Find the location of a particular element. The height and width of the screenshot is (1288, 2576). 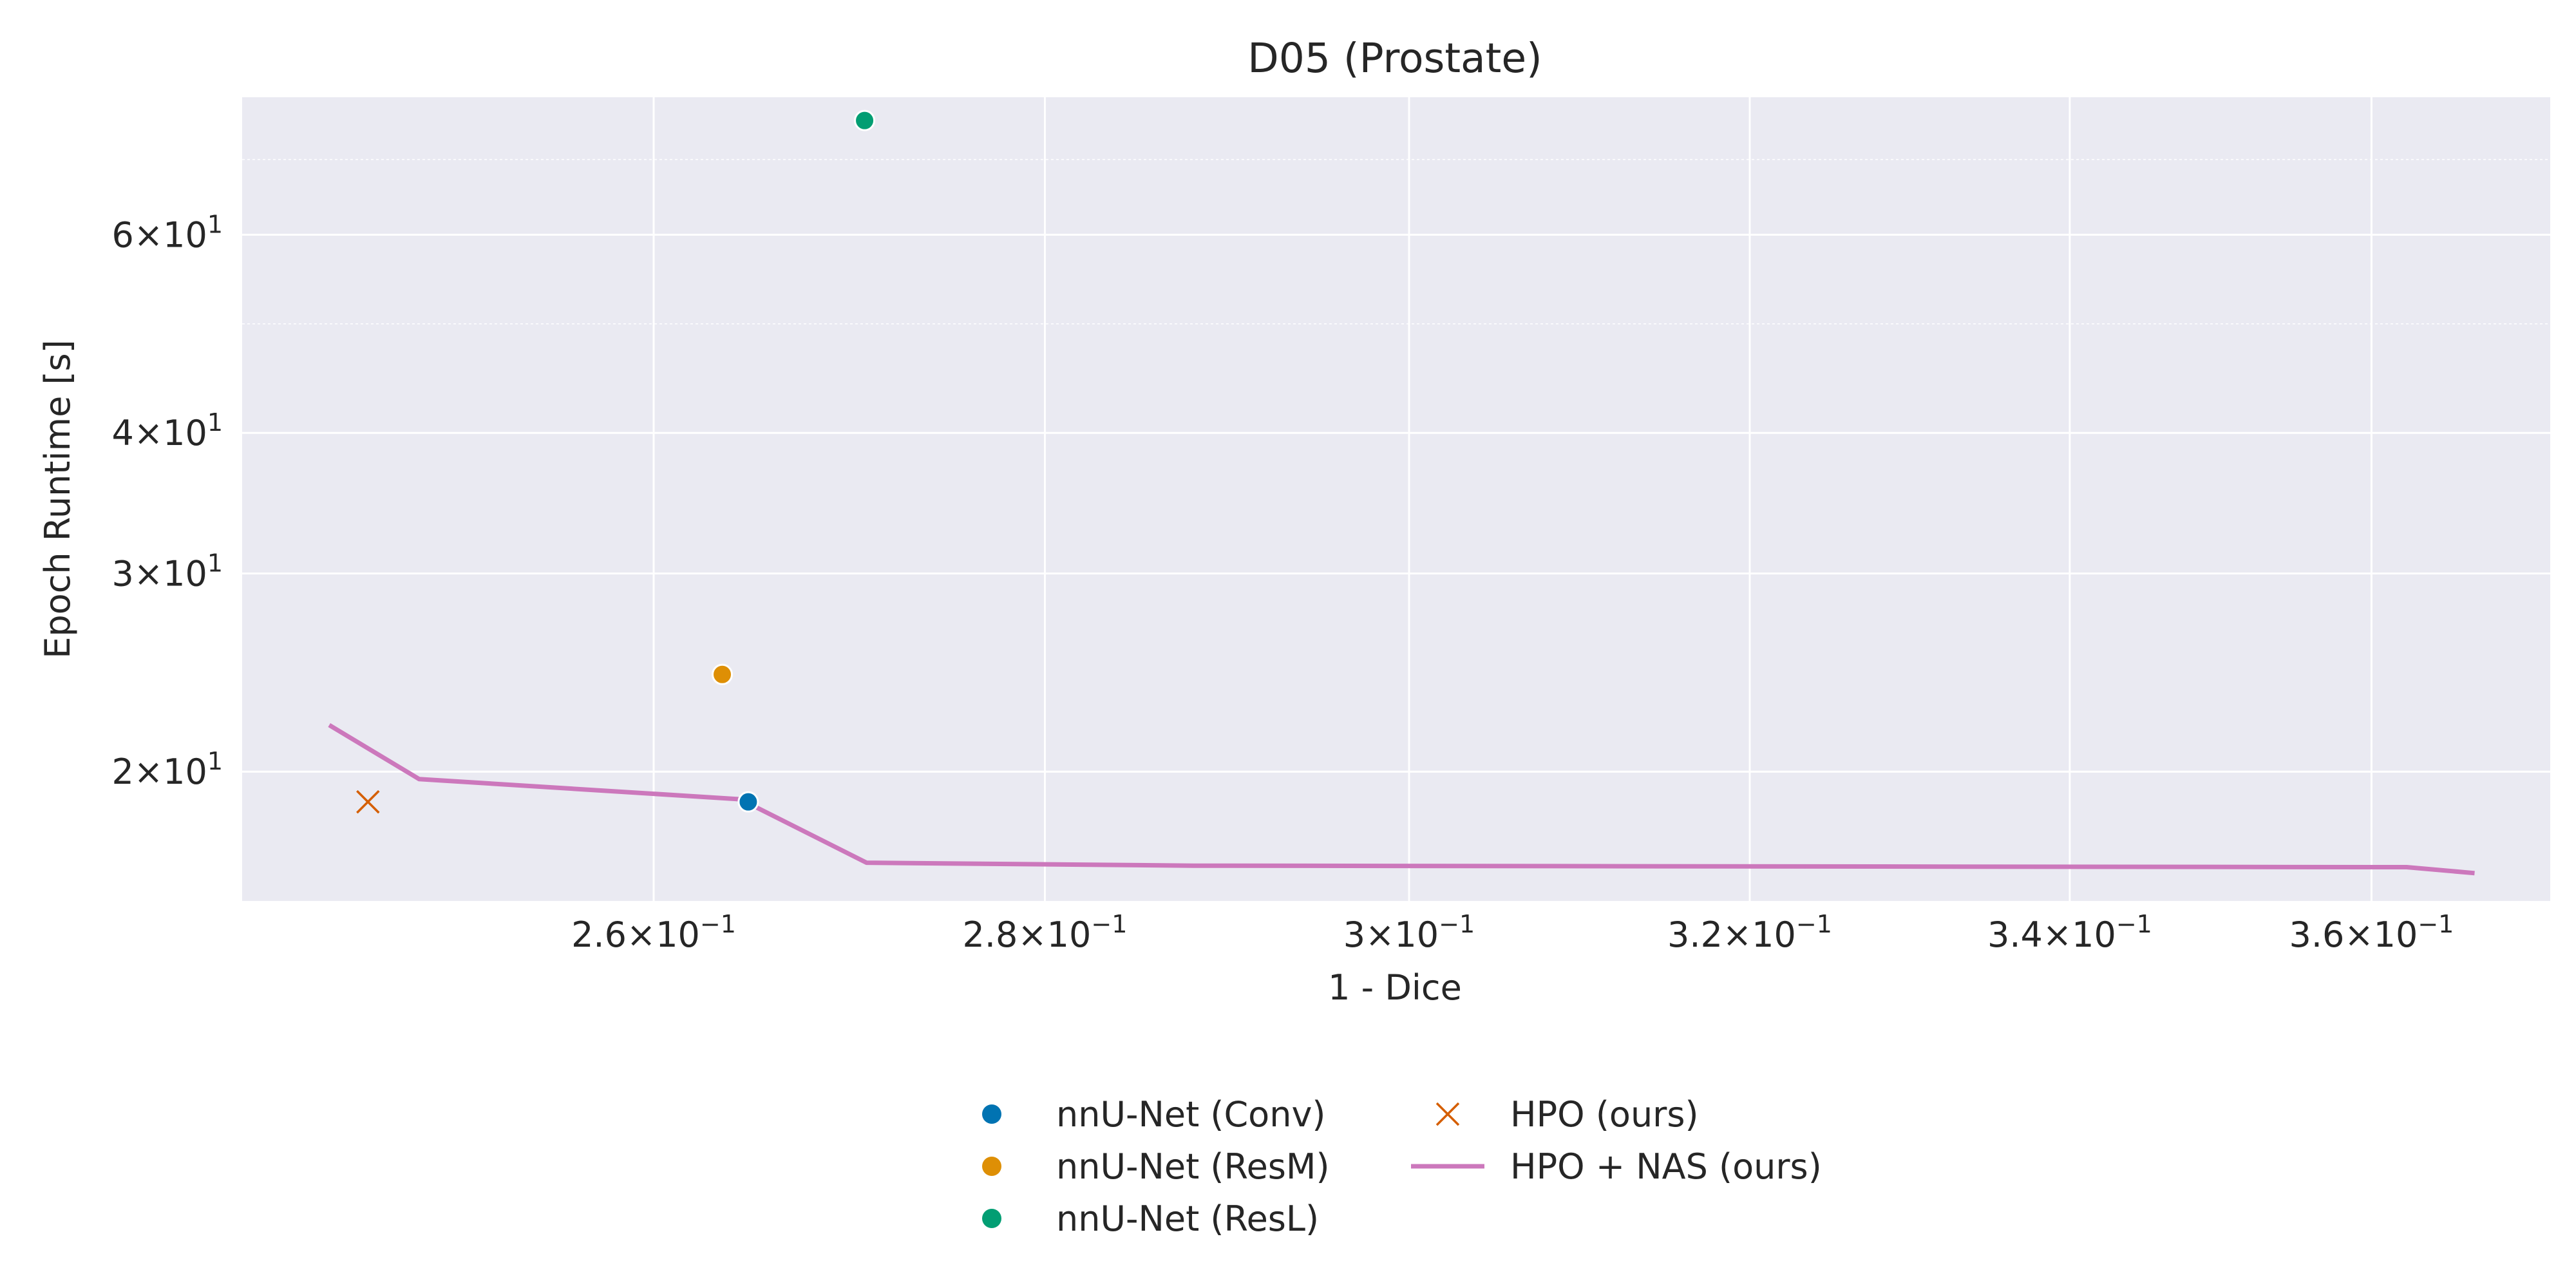

y-tick-labels: 2×101 3×101 4×101 6×101 is located at coordinates (167, 502).